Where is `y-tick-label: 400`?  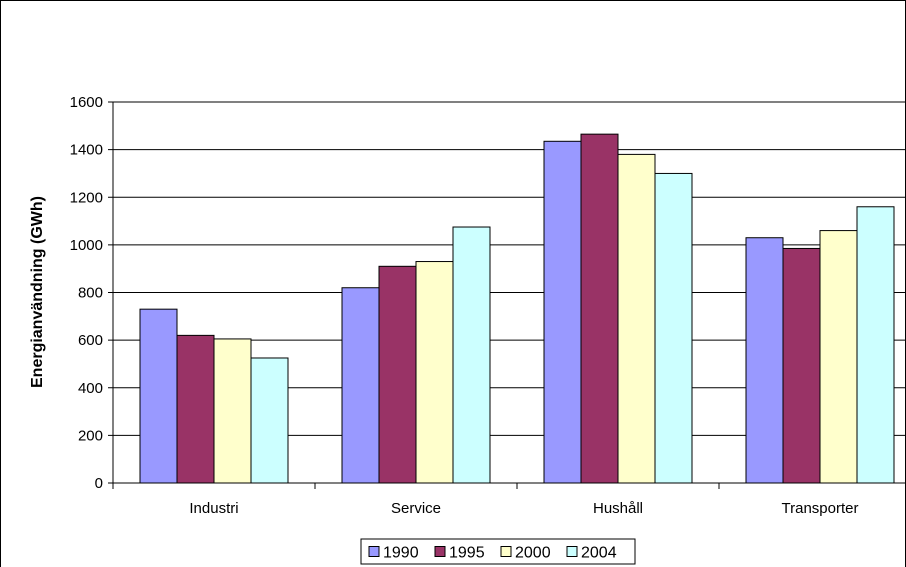 y-tick-label: 400 is located at coordinates (90, 388).